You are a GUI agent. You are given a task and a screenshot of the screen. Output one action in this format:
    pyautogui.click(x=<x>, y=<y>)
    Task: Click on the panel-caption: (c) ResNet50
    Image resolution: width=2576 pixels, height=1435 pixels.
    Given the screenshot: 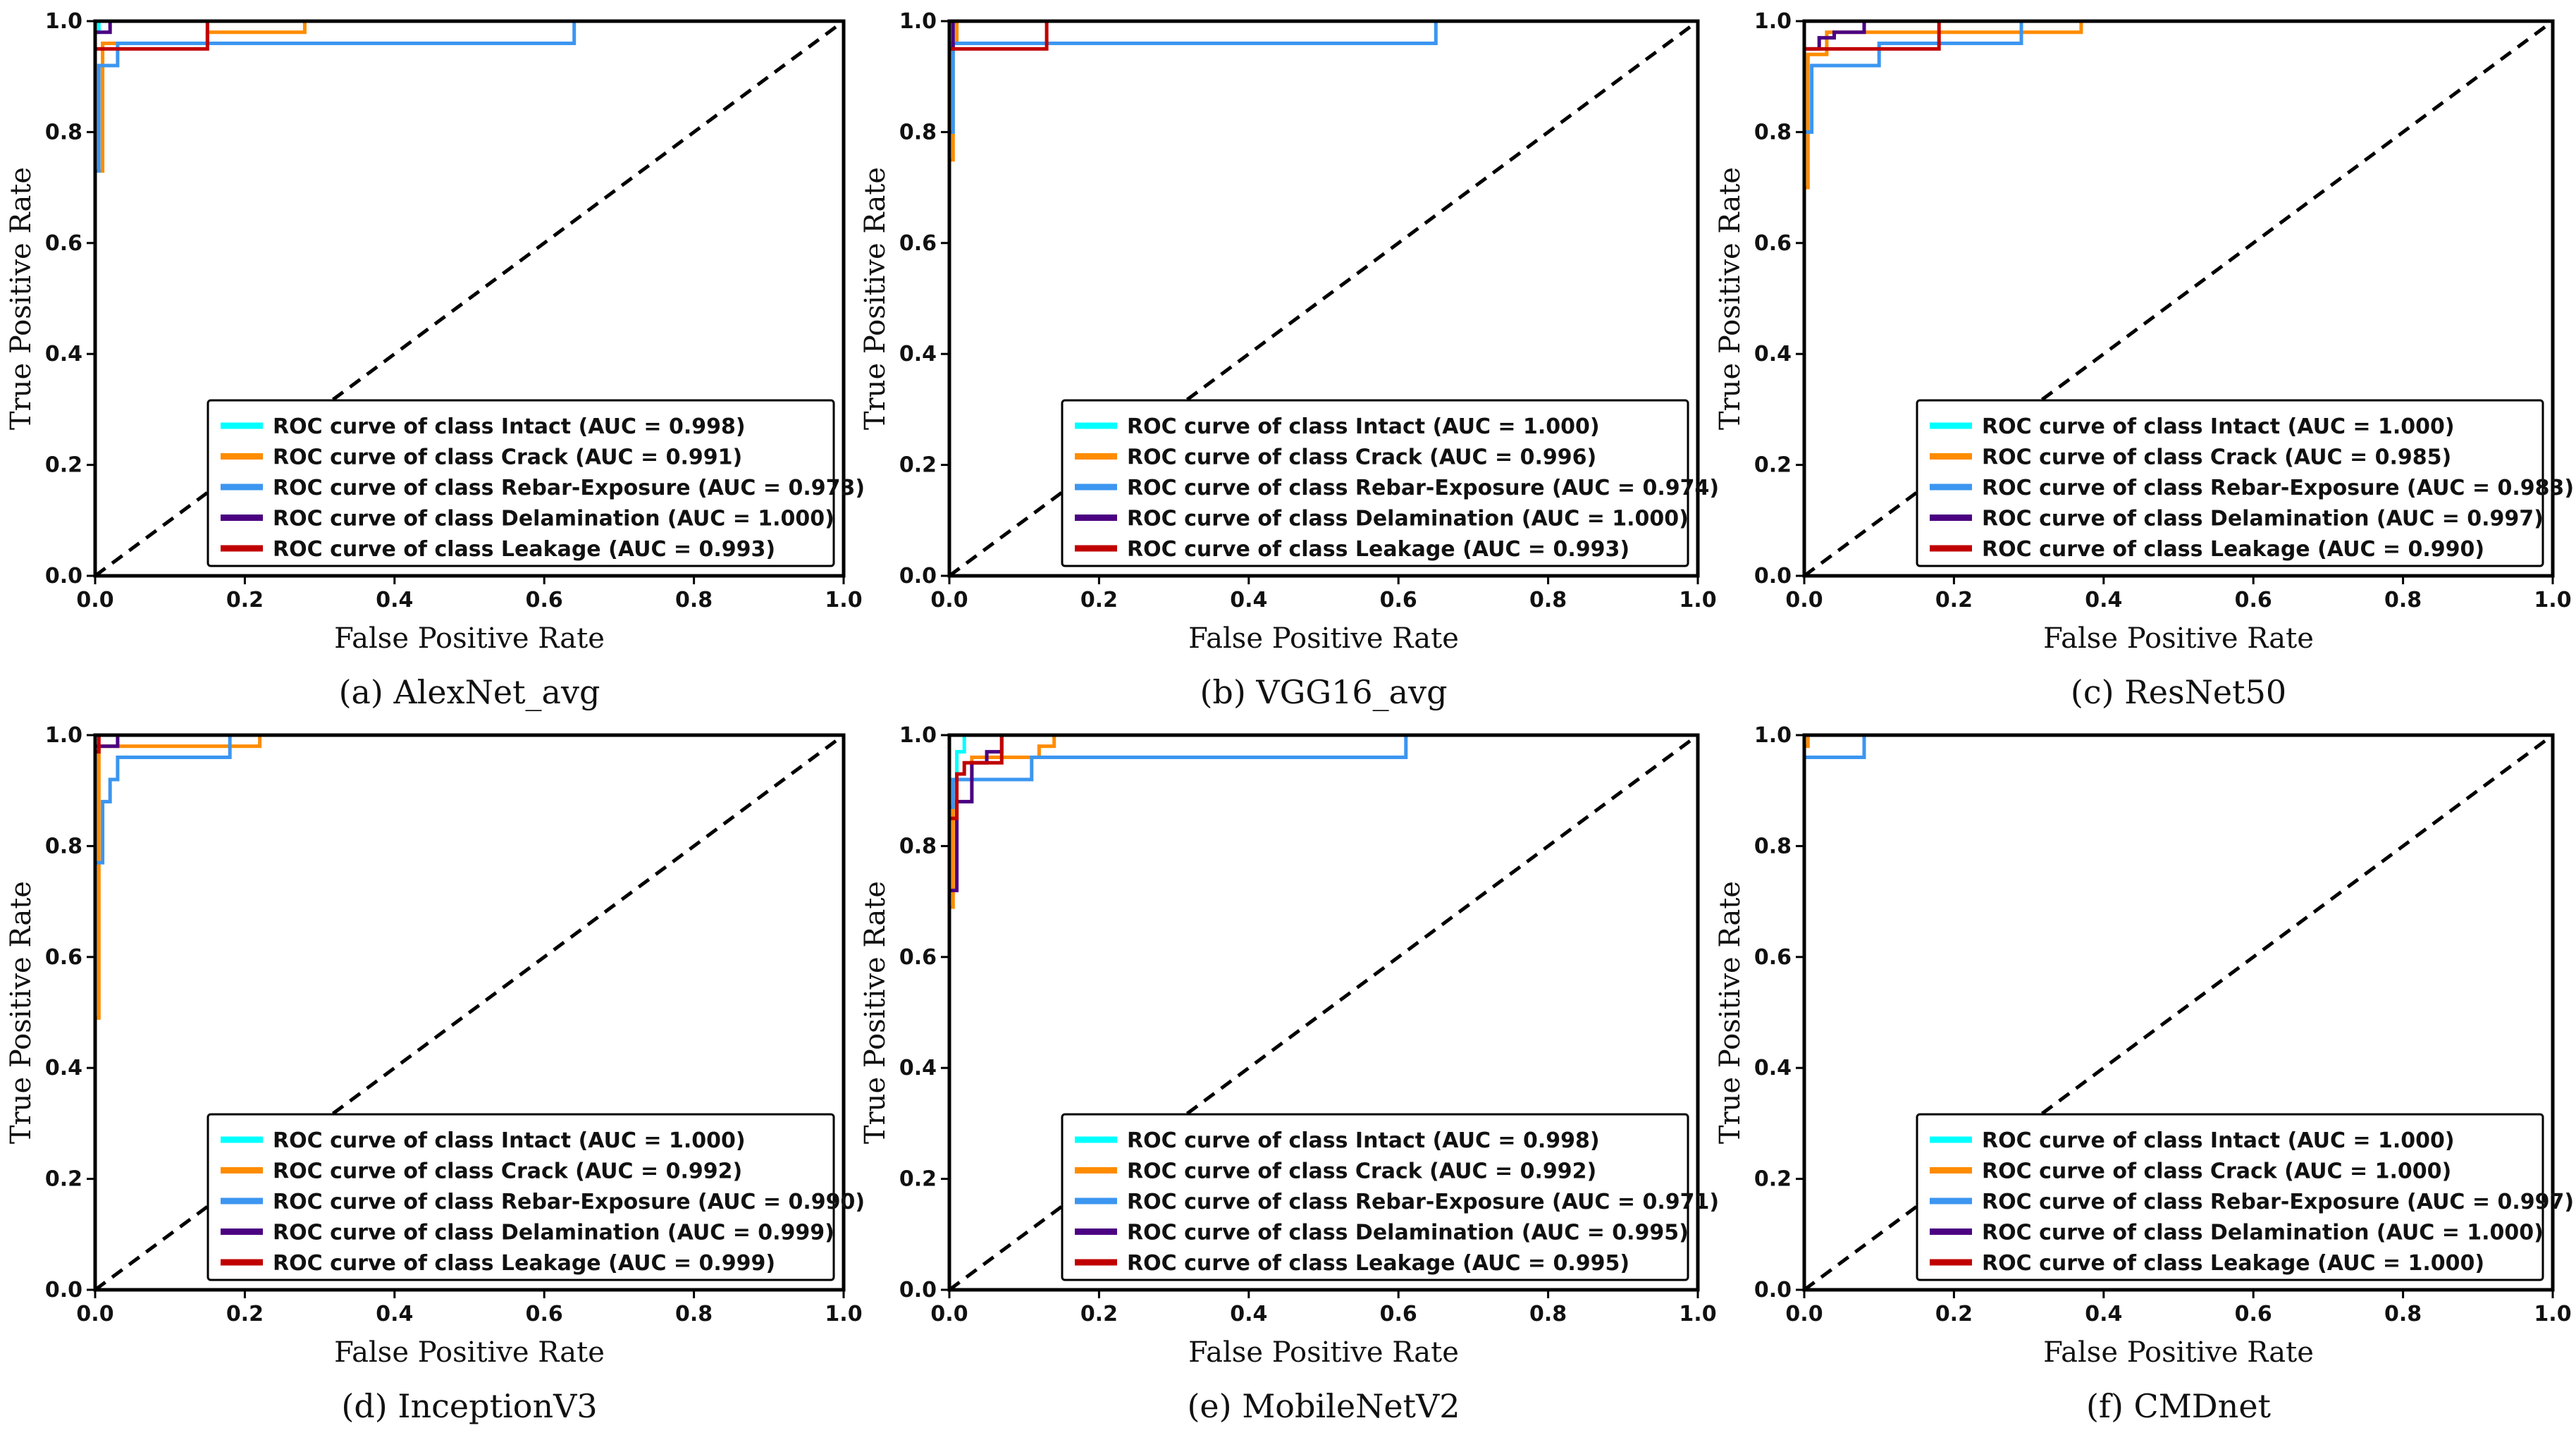 What is the action you would take?
    pyautogui.click(x=2179, y=692)
    